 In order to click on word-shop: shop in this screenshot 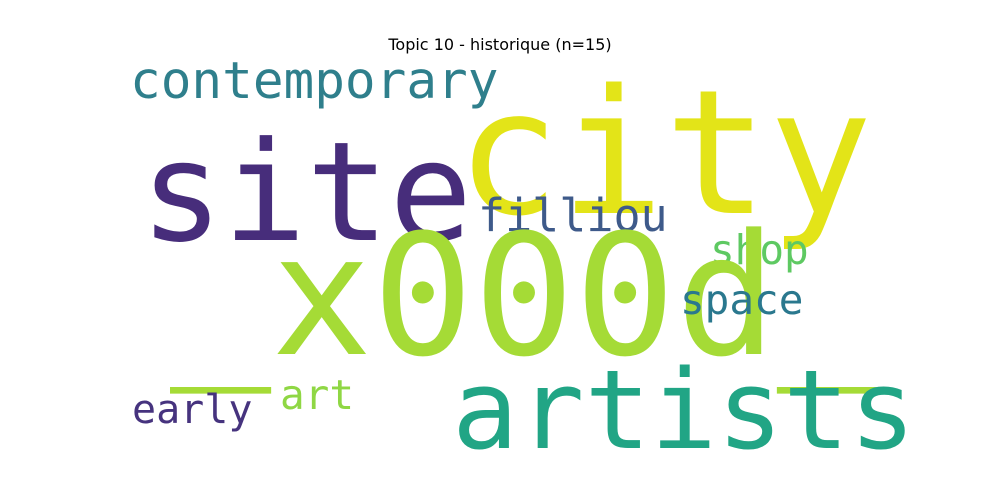, I will do `click(759, 250)`.